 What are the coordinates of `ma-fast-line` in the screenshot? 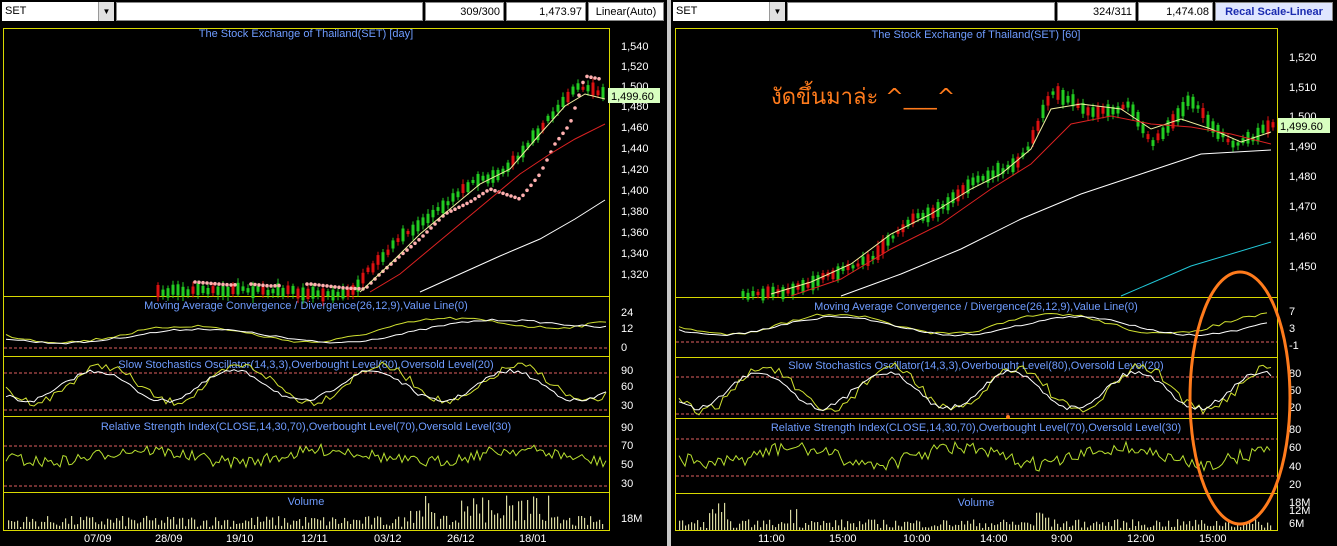 It's located at (482, 193).